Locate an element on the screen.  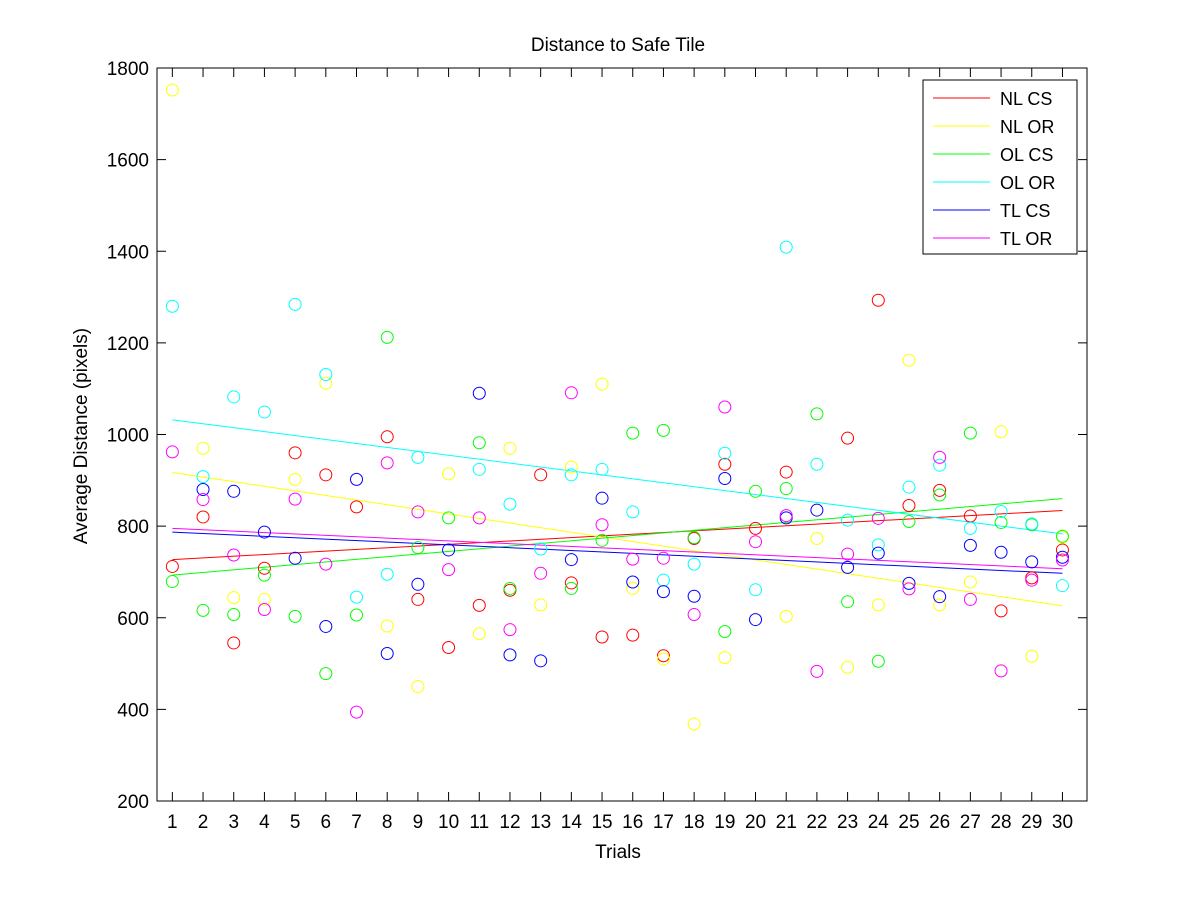
x-tick-label: 26 is located at coordinates (939, 822).